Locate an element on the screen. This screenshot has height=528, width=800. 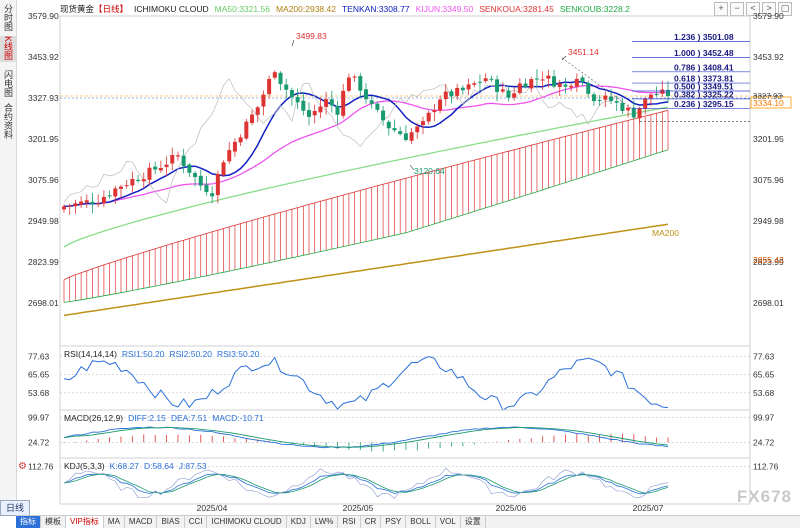
sidebar-item-label: K线图 is located at coordinates (8, 48).